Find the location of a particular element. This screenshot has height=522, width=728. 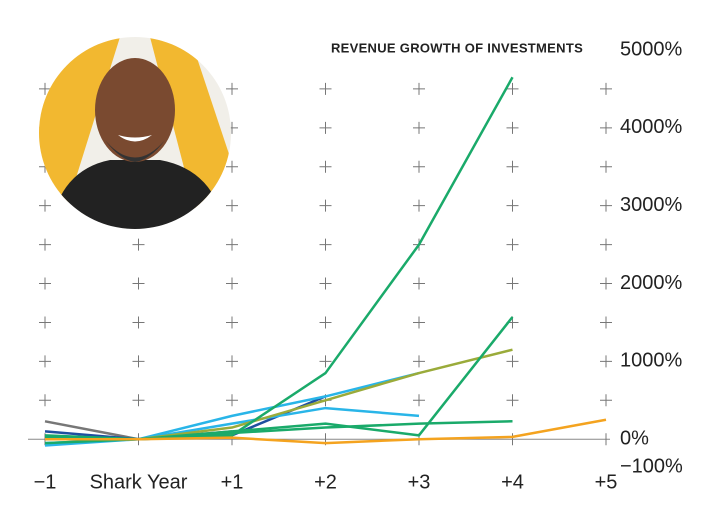

x-tick-label: Shark Year is located at coordinates (139, 482).